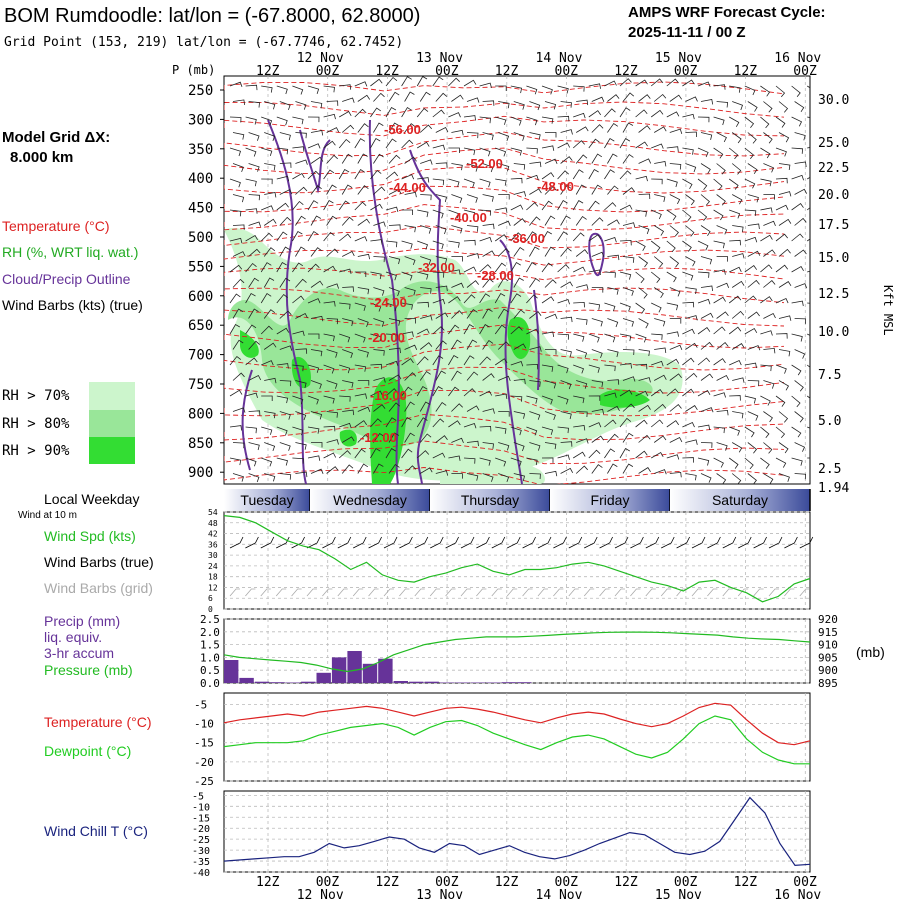  What do you see at coordinates (746, 882) in the screenshot?
I see `time-tick-label: 12Z` at bounding box center [746, 882].